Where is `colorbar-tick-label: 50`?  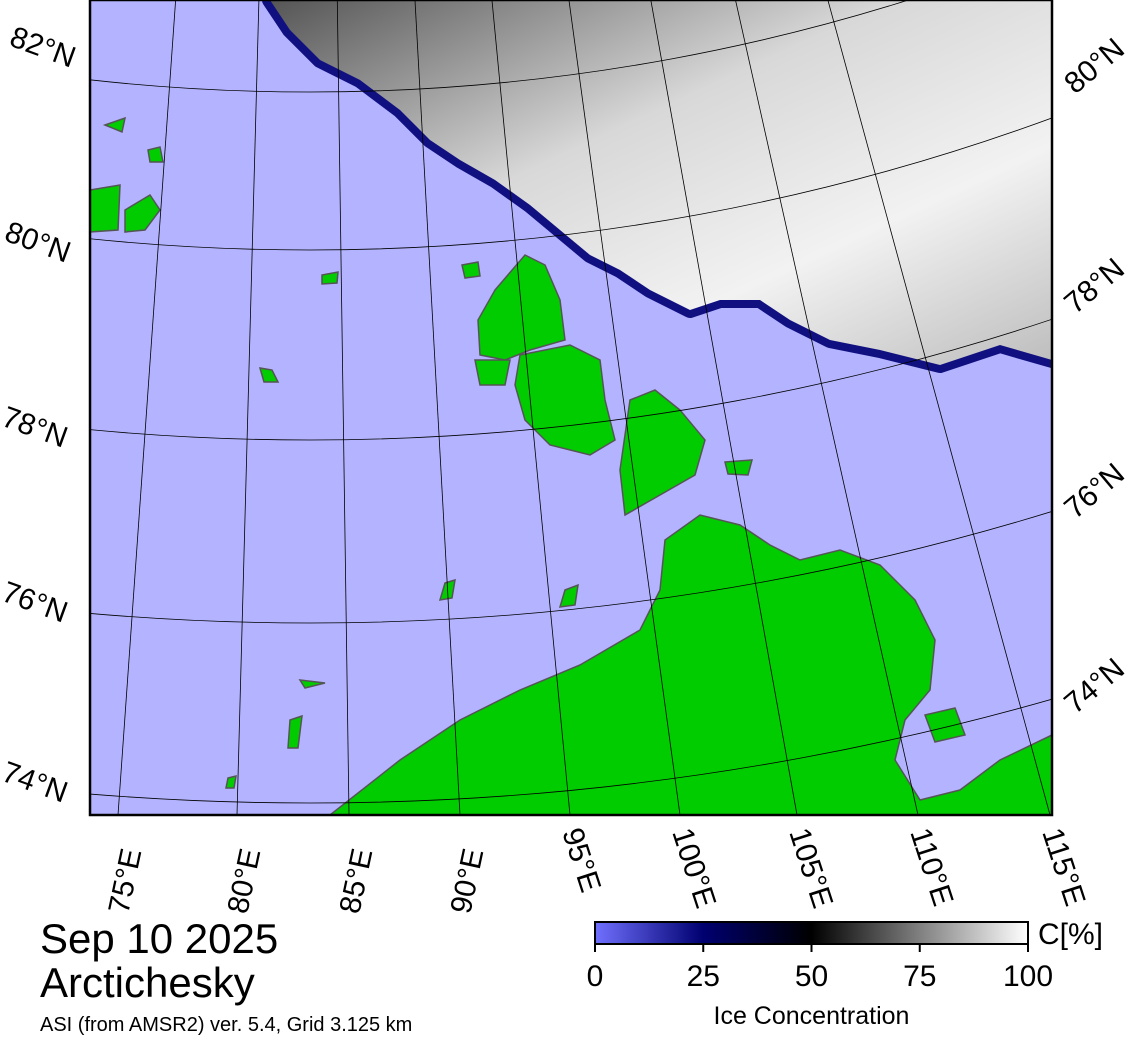
colorbar-tick-label: 50 is located at coordinates (811, 976).